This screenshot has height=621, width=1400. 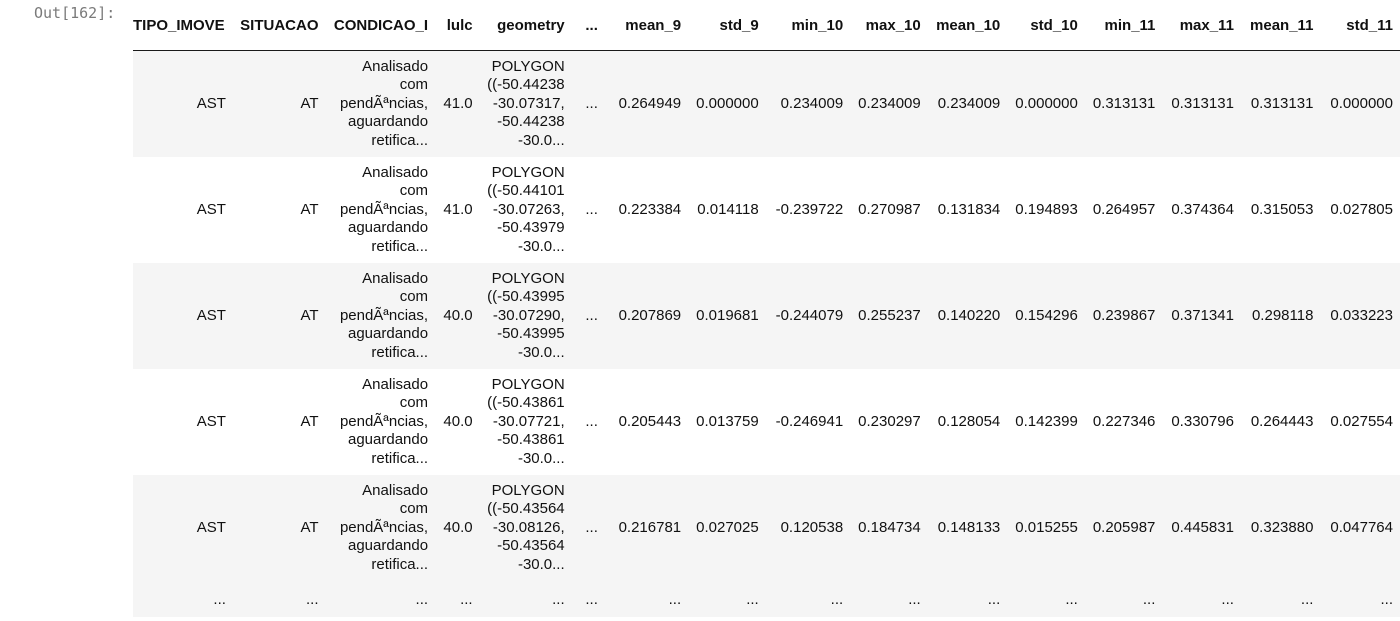 I want to click on column-header: min_11, so click(x=1123, y=25).